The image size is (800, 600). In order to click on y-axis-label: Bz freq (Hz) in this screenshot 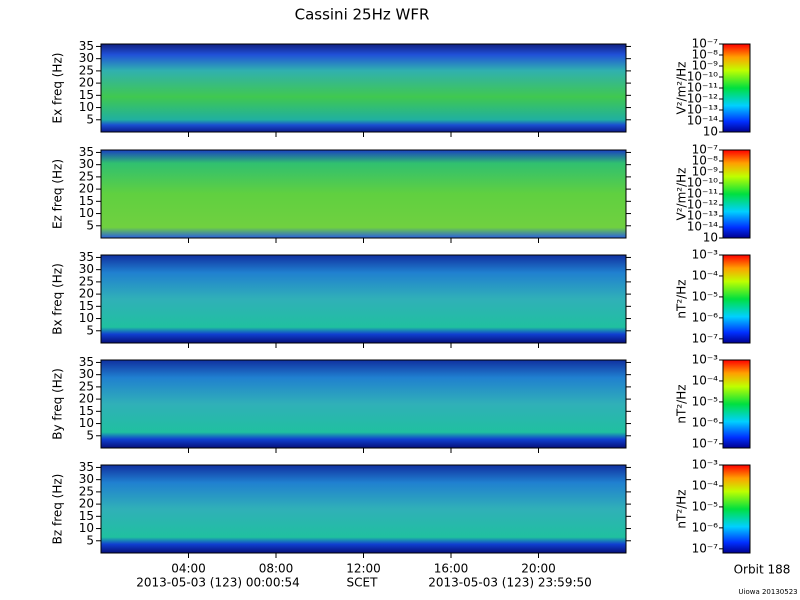, I will do `click(58, 509)`.